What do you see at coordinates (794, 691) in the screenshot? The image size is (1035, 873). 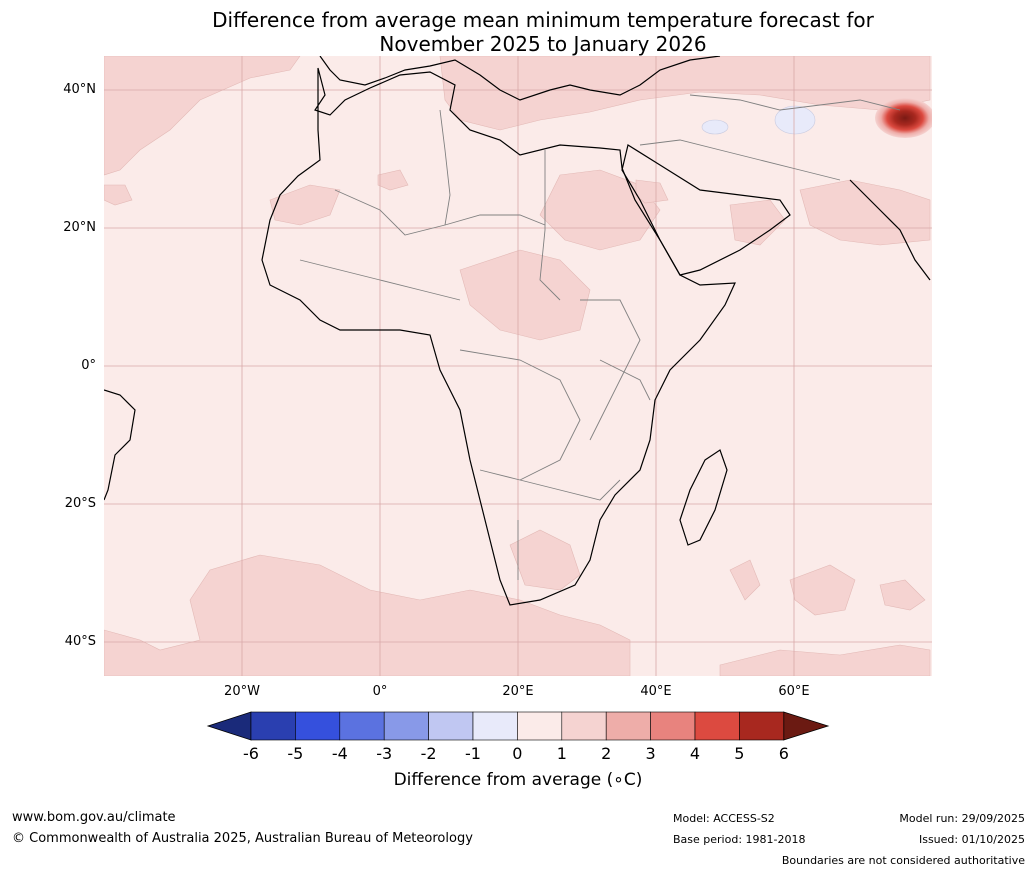 I see `lon-label-60e: 60°E` at bounding box center [794, 691].